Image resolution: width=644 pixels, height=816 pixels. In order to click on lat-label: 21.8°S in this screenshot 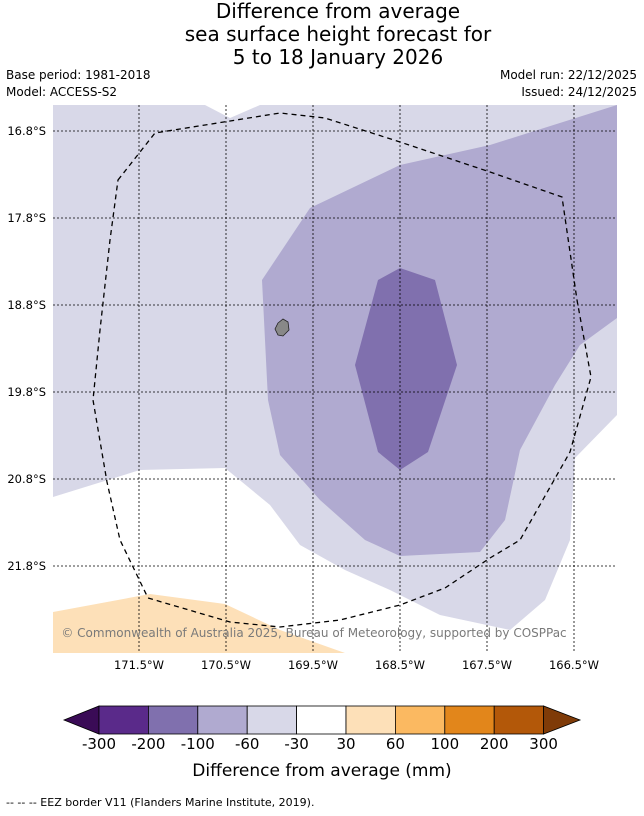, I will do `click(26, 566)`.